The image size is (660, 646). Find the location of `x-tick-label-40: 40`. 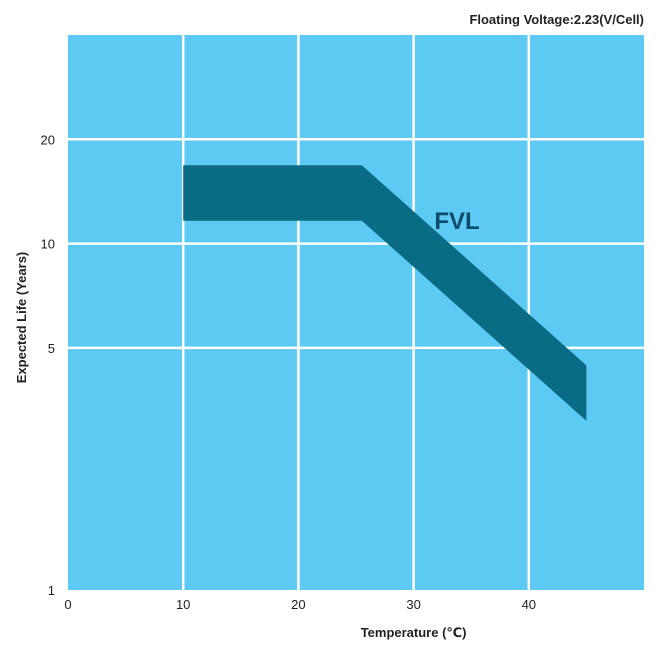

x-tick-label-40: 40 is located at coordinates (529, 604).